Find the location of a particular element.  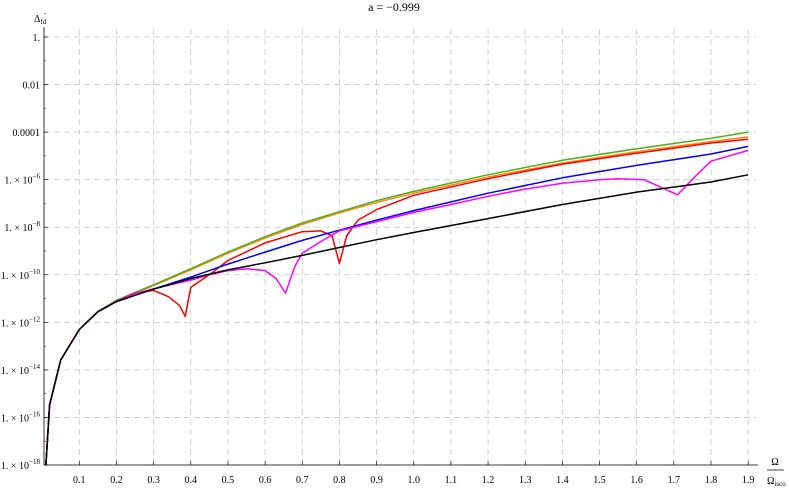

y-axis-label-sub: fd is located at coordinates (43, 22).